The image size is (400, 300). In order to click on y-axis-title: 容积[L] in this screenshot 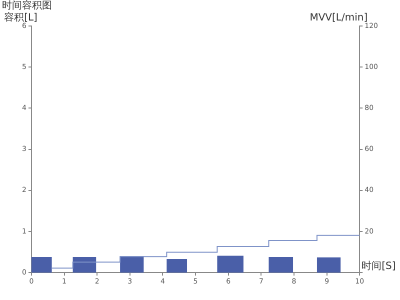, I will do `click(21, 18)`.